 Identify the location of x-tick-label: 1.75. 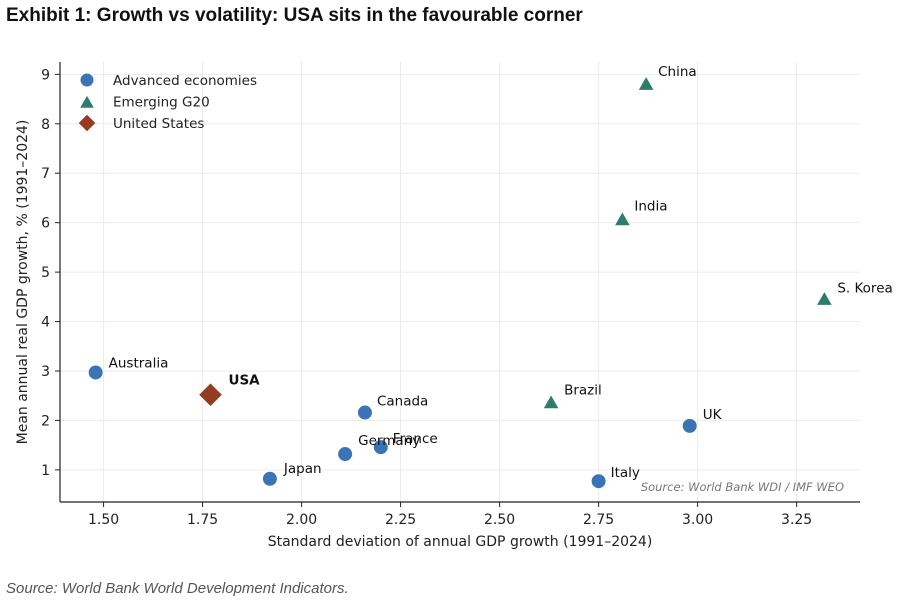
(202, 520).